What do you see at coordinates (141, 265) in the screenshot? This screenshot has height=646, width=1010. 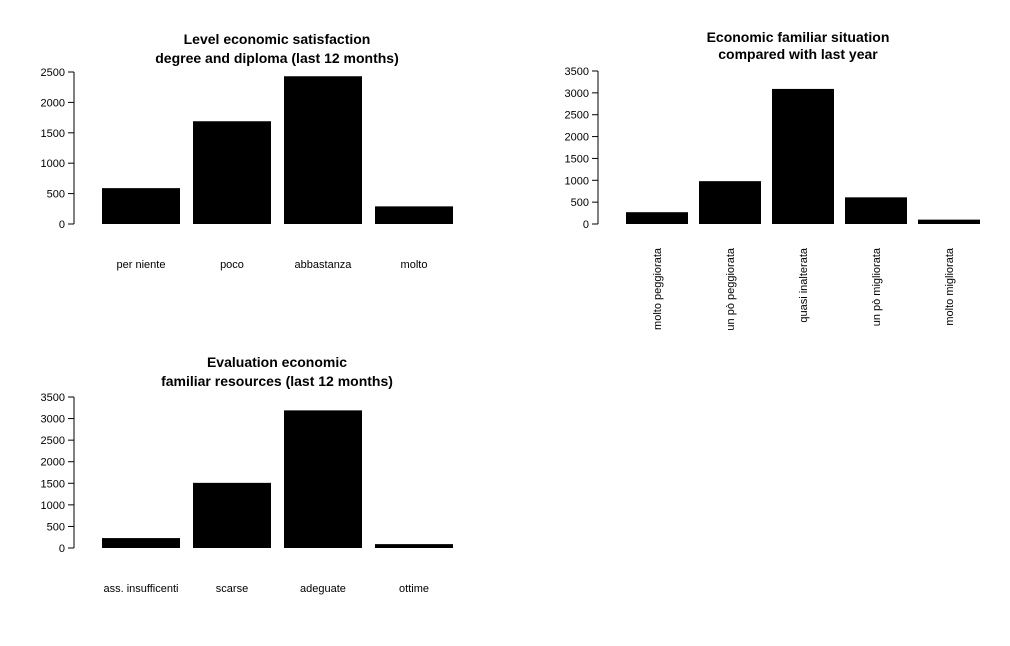 I see `category-label: per niente` at bounding box center [141, 265].